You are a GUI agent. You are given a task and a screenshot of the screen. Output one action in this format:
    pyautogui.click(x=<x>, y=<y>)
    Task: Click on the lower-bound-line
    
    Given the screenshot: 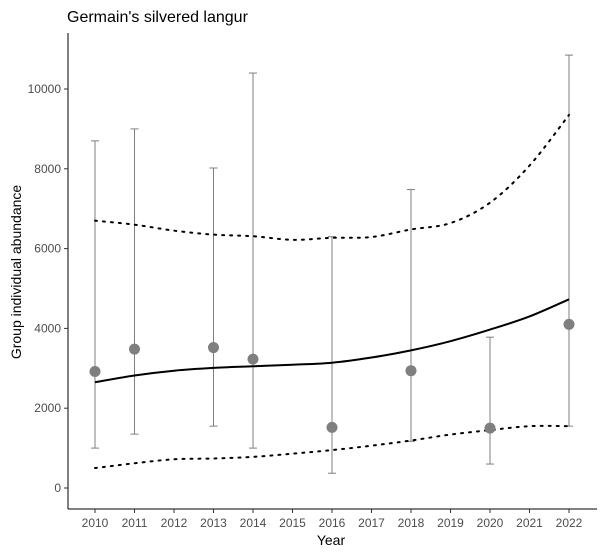 What is the action you would take?
    pyautogui.click(x=332, y=447)
    